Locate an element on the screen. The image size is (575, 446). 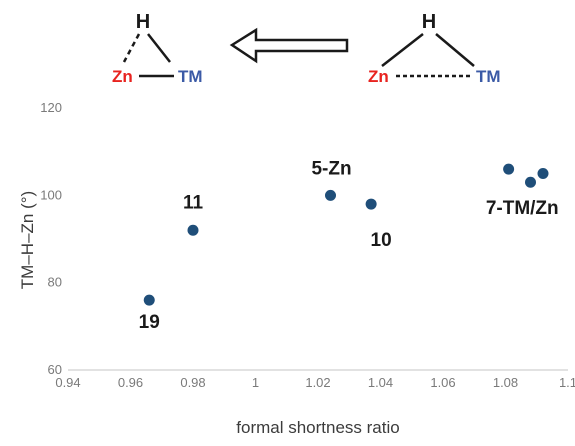
y-tick-label: 80 is located at coordinates (55, 282).